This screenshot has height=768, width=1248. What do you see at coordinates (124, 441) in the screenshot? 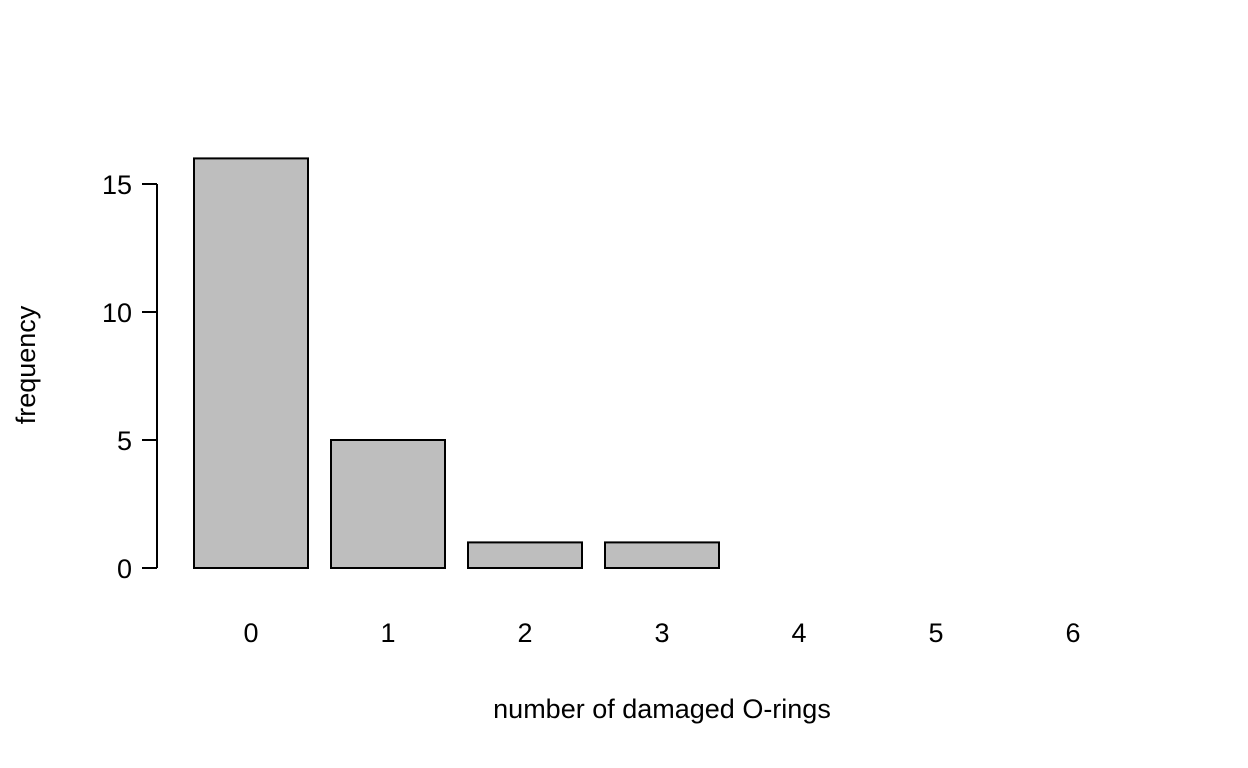
I see `y-tick-label-5: 5` at bounding box center [124, 441].